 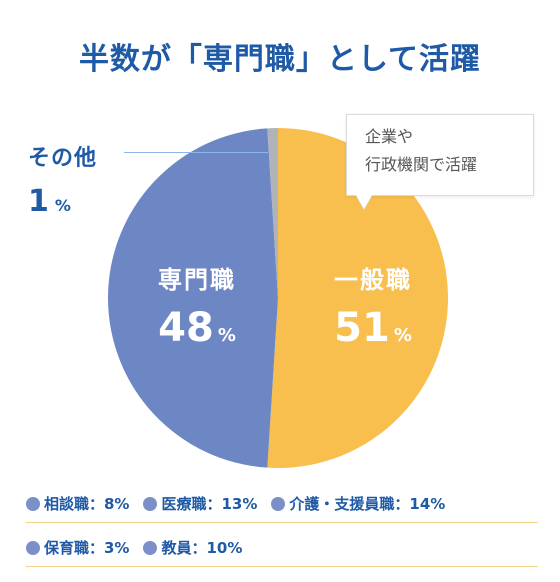 I want to click on label-ippan-value: 51, so click(x=362, y=328).